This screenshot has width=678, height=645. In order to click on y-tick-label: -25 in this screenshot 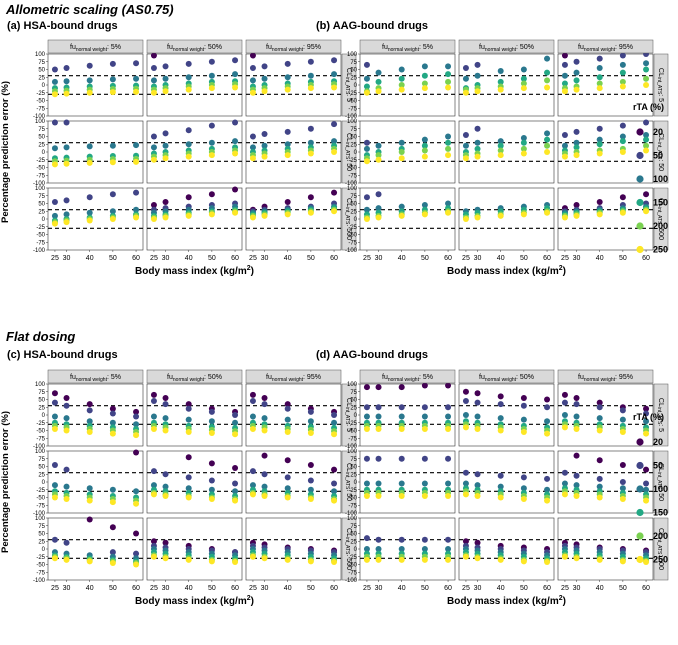, I will do `click(352, 228)`.